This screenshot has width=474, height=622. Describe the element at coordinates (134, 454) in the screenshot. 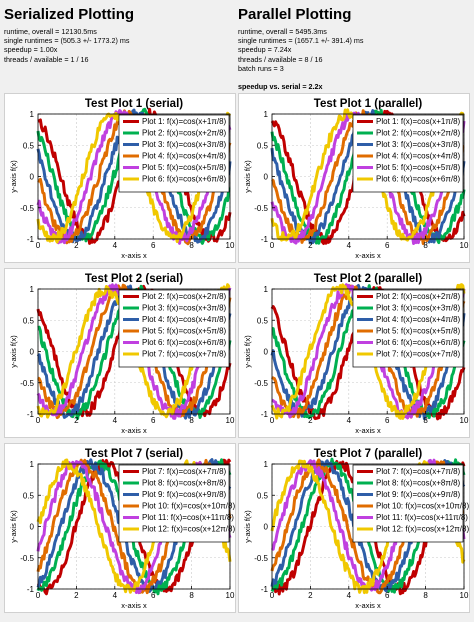

I see `chart-title: Test Plot 7 (serial)` at that location.